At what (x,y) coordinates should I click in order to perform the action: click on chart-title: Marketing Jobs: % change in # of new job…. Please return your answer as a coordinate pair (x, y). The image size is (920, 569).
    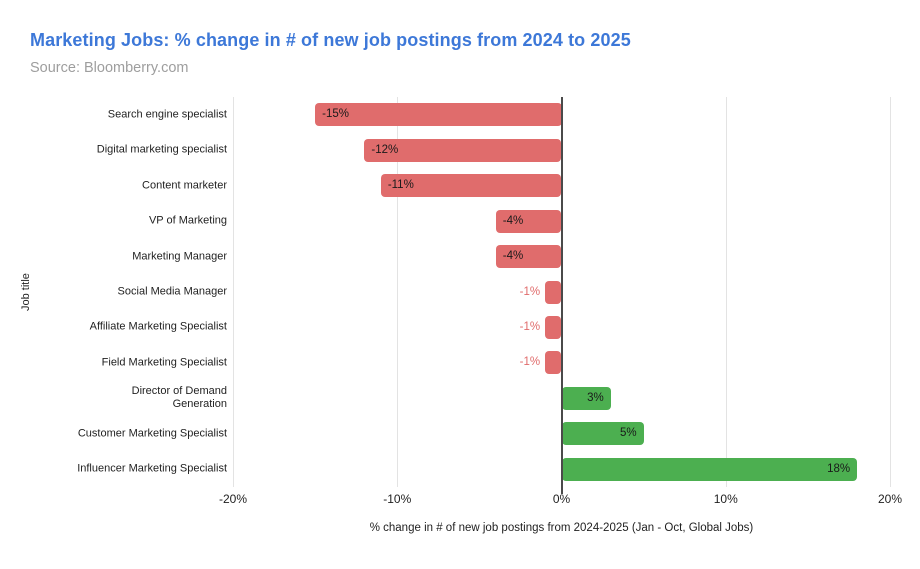
    Looking at the image, I should click on (330, 40).